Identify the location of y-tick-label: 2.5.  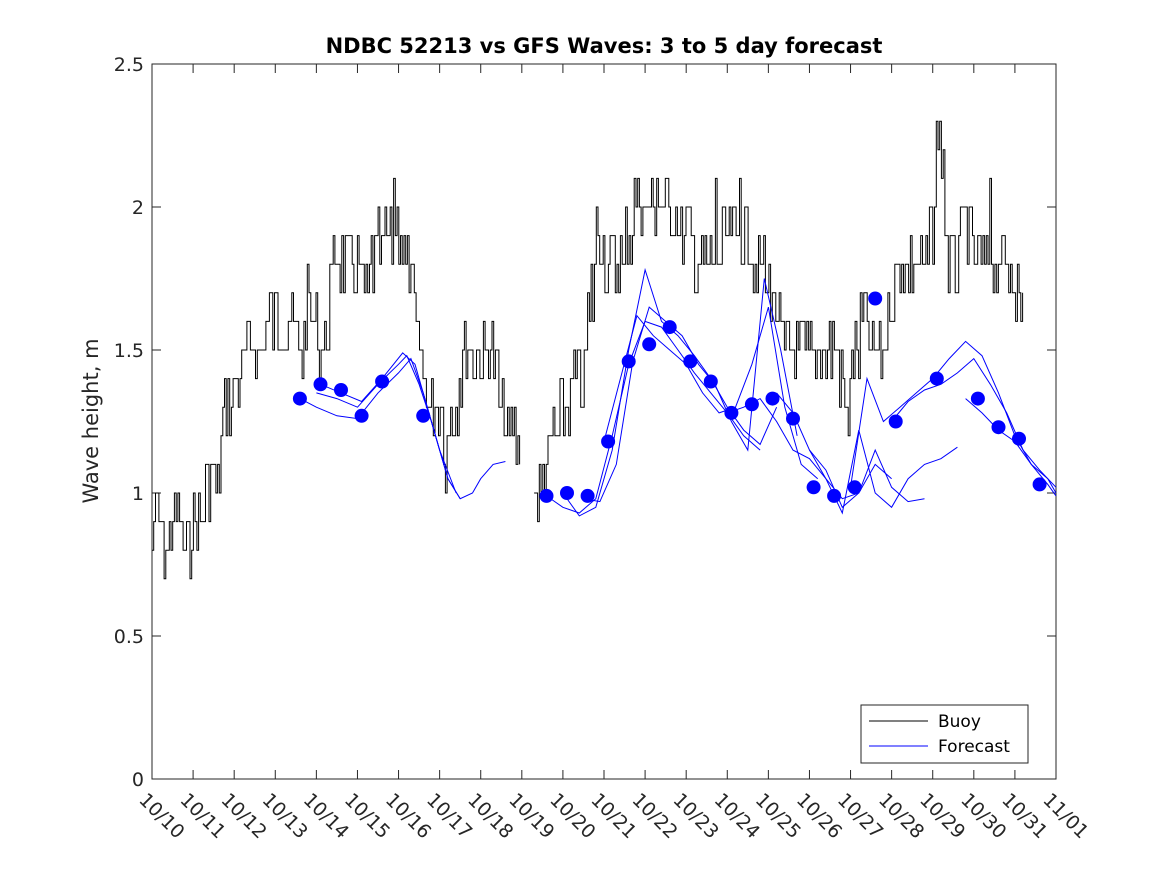
(129, 65).